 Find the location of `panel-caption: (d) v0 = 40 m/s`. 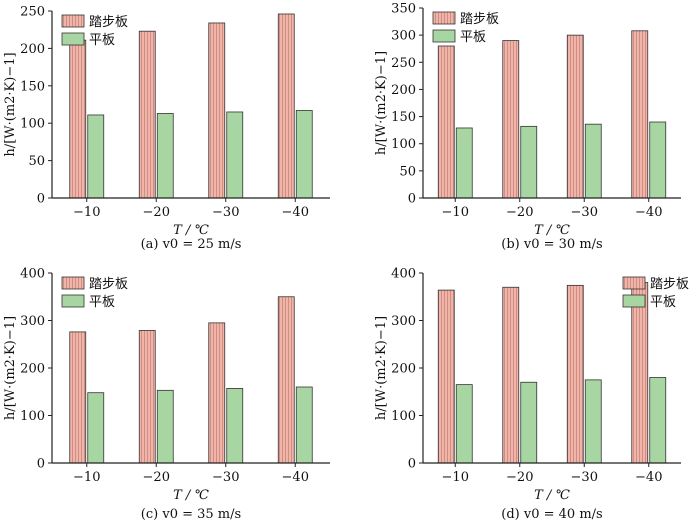

panel-caption: (d) v0 = 40 m/s is located at coordinates (551, 514).